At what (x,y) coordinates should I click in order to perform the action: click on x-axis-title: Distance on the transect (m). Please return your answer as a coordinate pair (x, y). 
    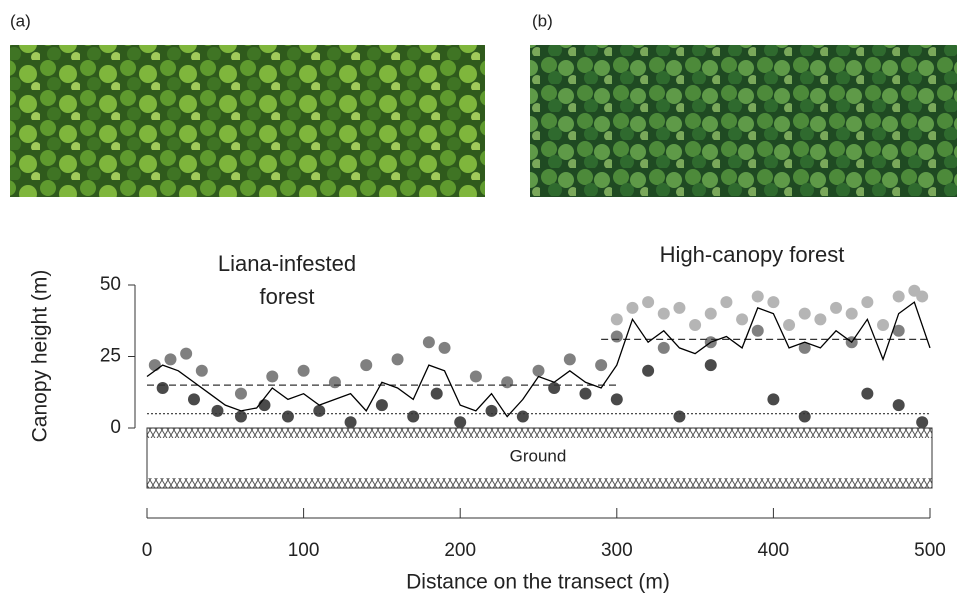
    Looking at the image, I should click on (538, 582).